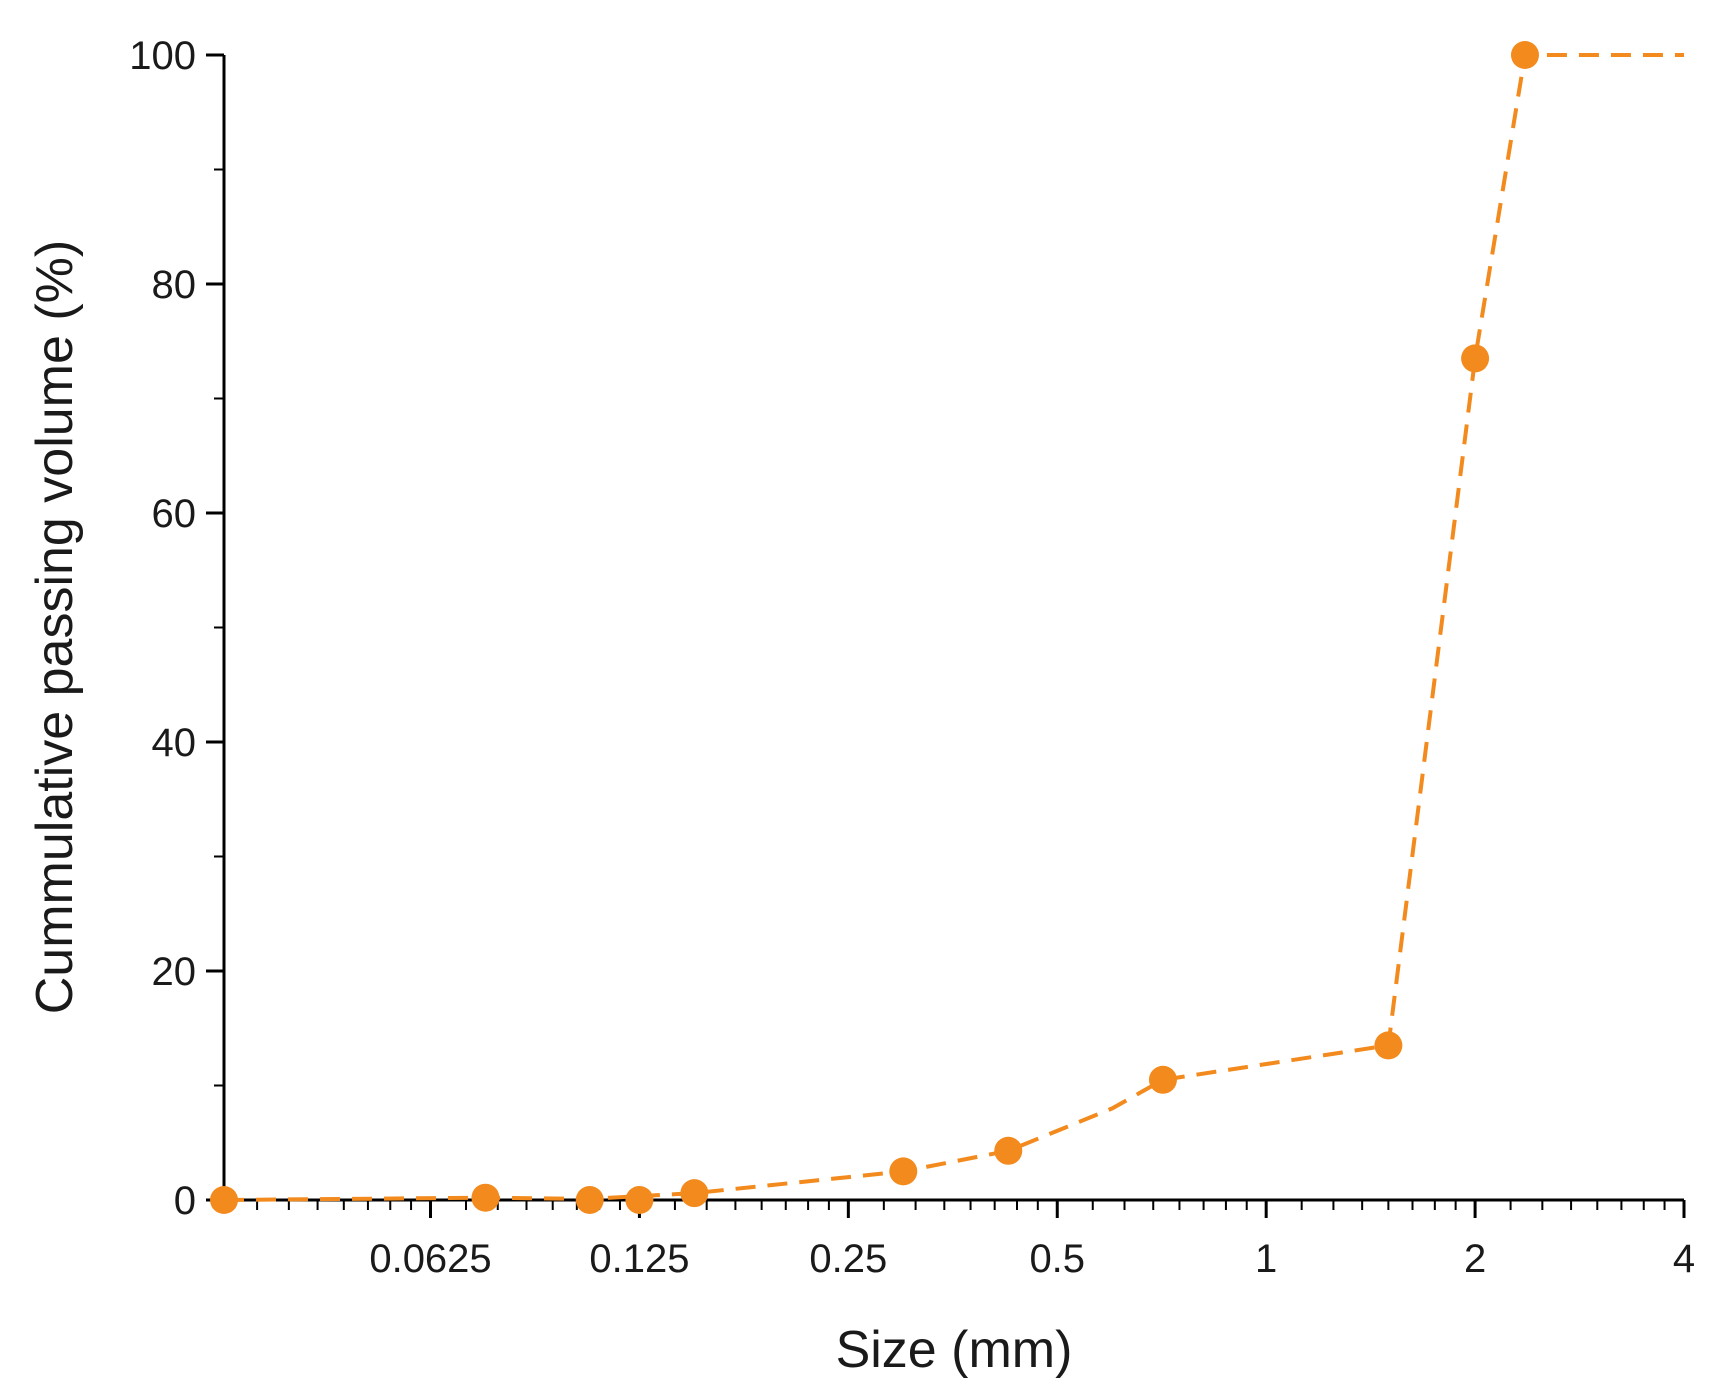 This screenshot has width=1723, height=1399. What do you see at coordinates (174, 285) in the screenshot?
I see `y-tick-label: 80` at bounding box center [174, 285].